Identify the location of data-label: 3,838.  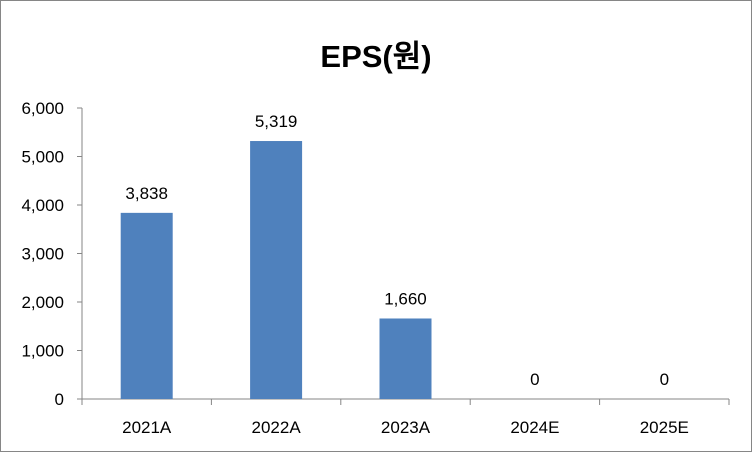
(146, 193).